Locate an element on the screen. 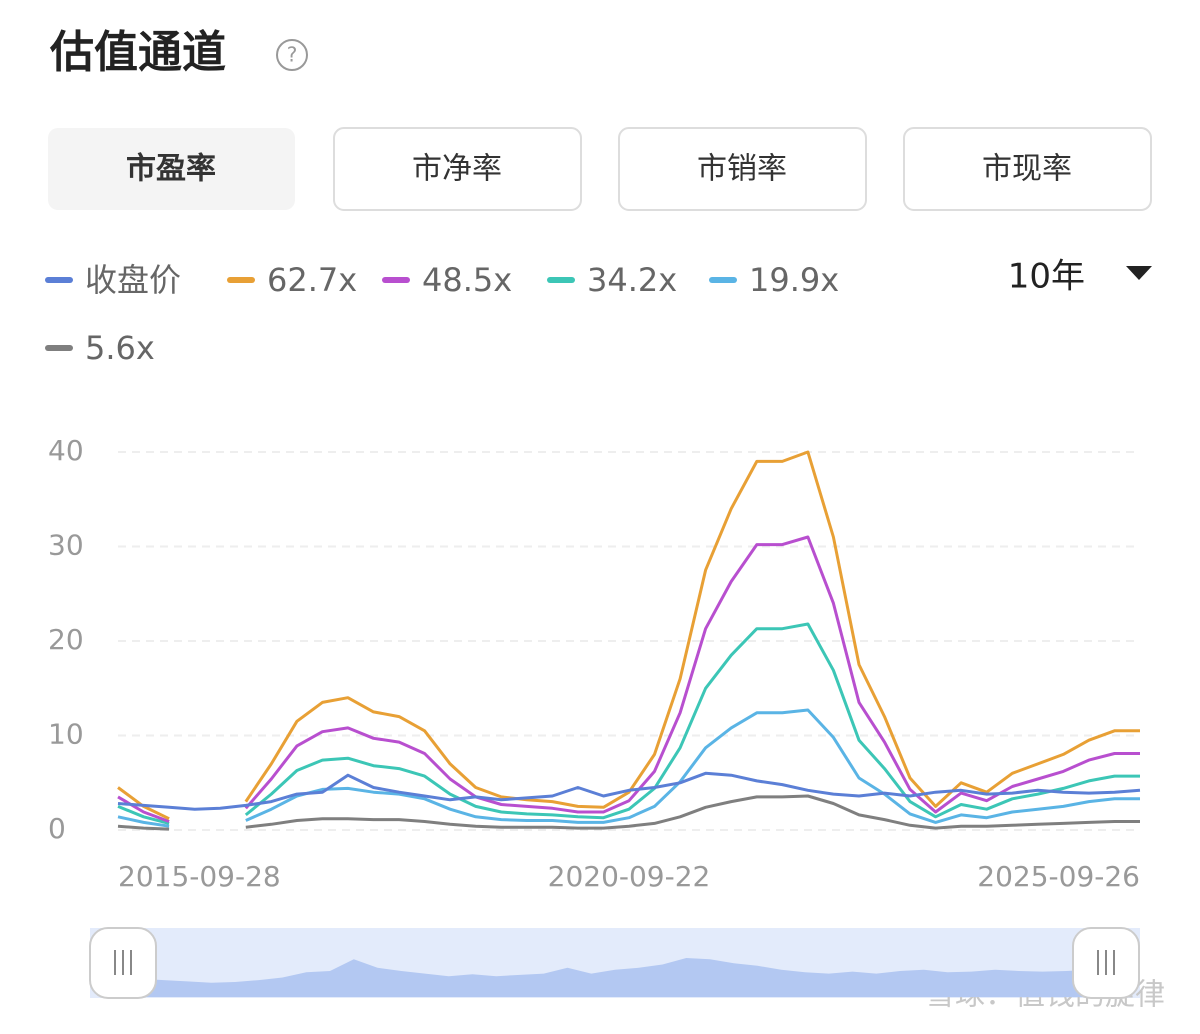 The height and width of the screenshot is (1034, 1200). help-icon is located at coordinates (292, 55).